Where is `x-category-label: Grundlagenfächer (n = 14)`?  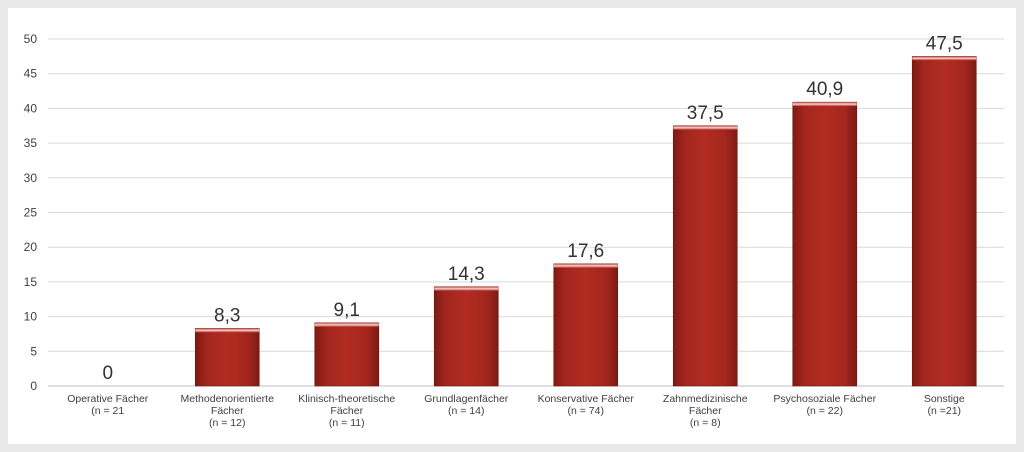 x-category-label: Grundlagenfächer (n = 14) is located at coordinates (466, 405).